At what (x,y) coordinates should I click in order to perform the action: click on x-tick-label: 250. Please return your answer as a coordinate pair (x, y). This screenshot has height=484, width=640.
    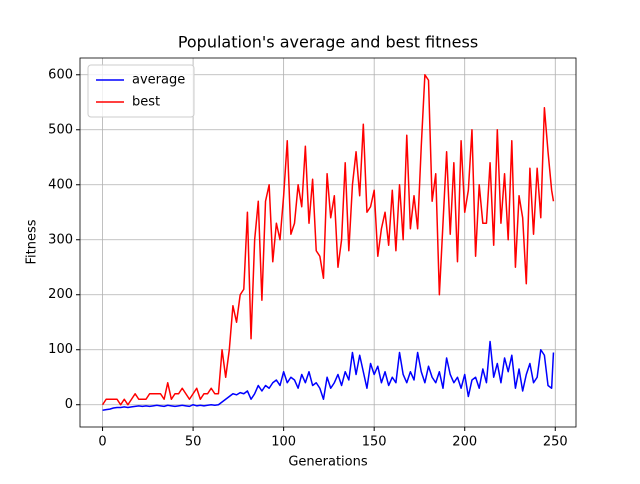
    Looking at the image, I should click on (555, 442).